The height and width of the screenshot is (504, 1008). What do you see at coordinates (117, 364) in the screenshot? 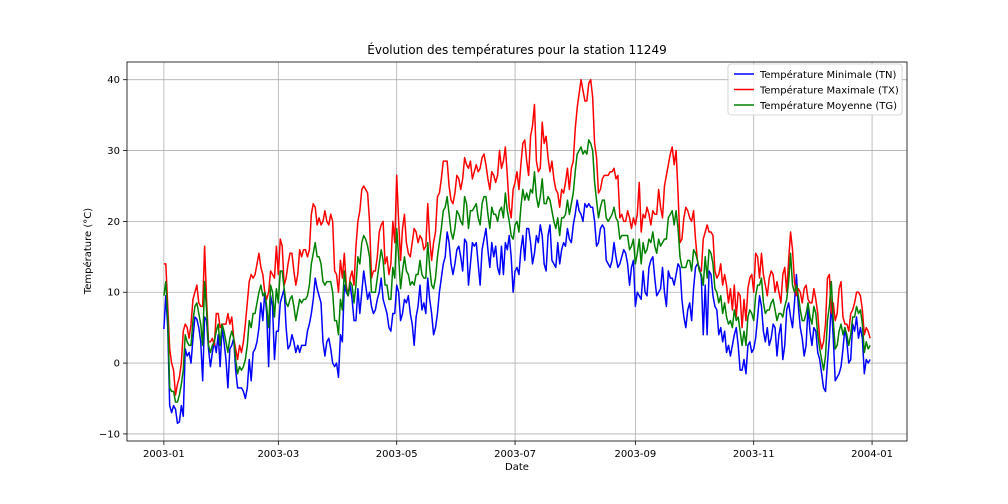
I see `y-tick-label: 0` at bounding box center [117, 364].